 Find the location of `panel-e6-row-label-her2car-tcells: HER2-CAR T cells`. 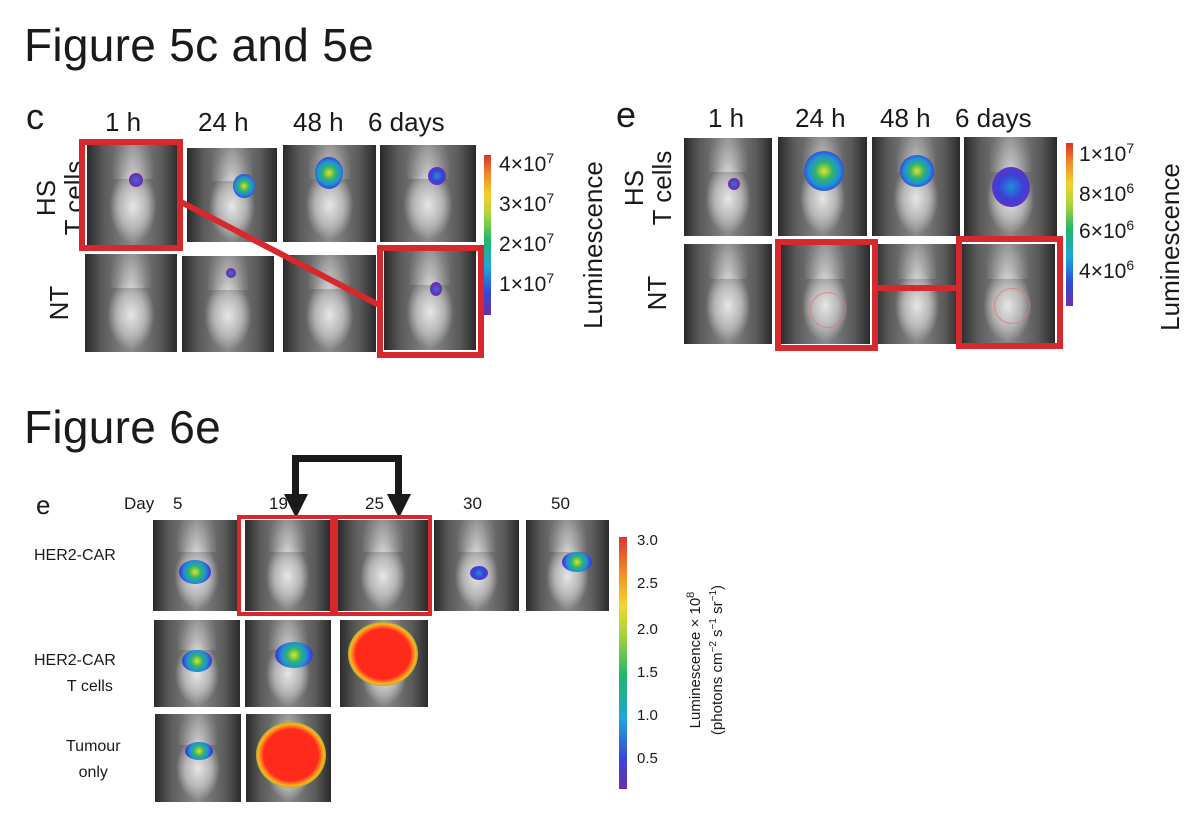

panel-e6-row-label-her2car-tcells: HER2-CAR T cells is located at coordinates (75, 674).